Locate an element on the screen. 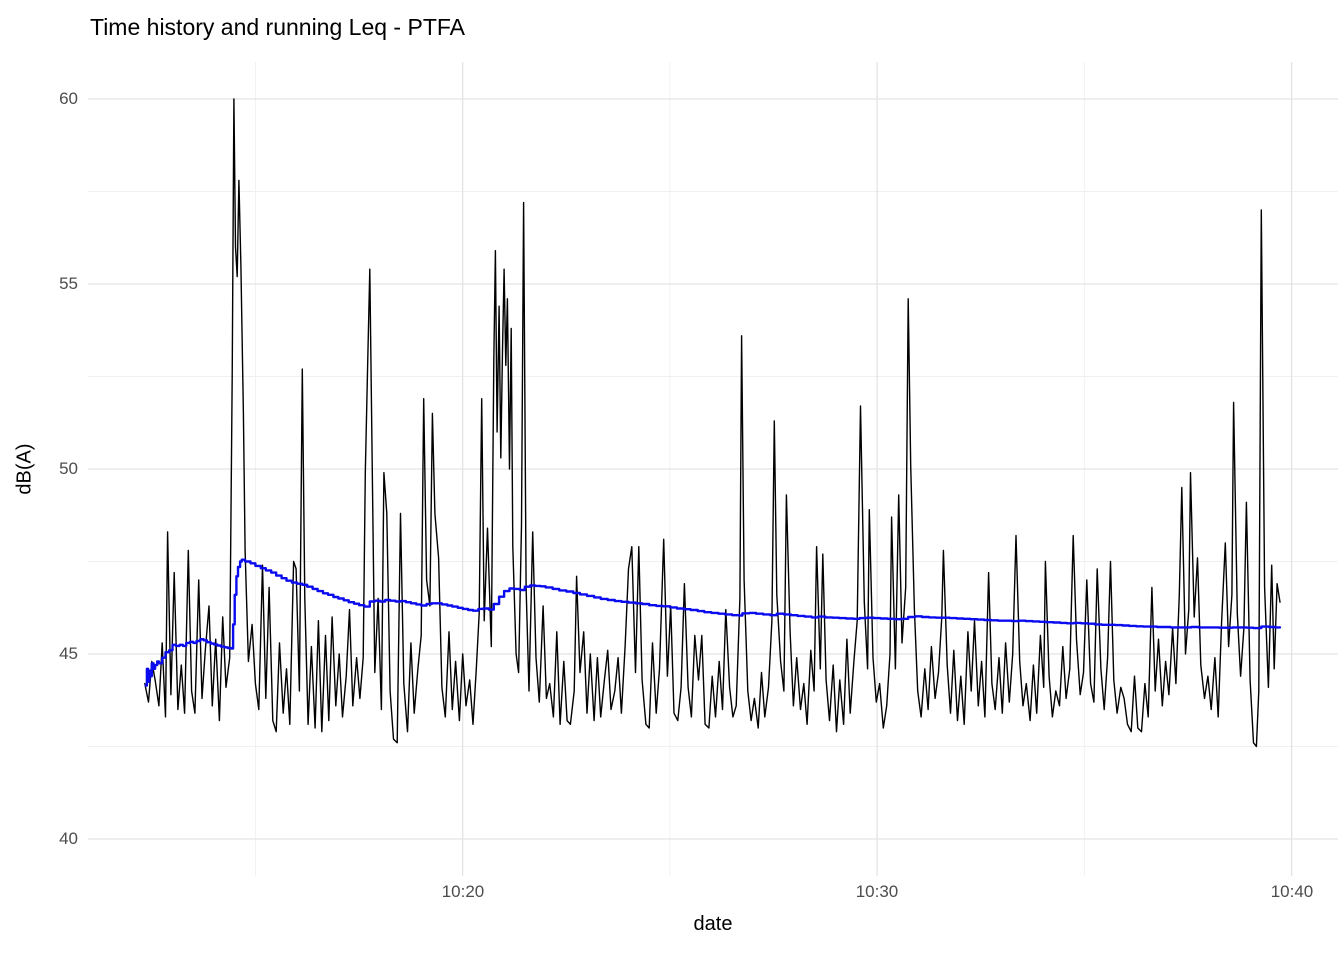 Image resolution: width=1344 pixels, height=960 pixels. y-tick-label-50: 50 is located at coordinates (68, 468).